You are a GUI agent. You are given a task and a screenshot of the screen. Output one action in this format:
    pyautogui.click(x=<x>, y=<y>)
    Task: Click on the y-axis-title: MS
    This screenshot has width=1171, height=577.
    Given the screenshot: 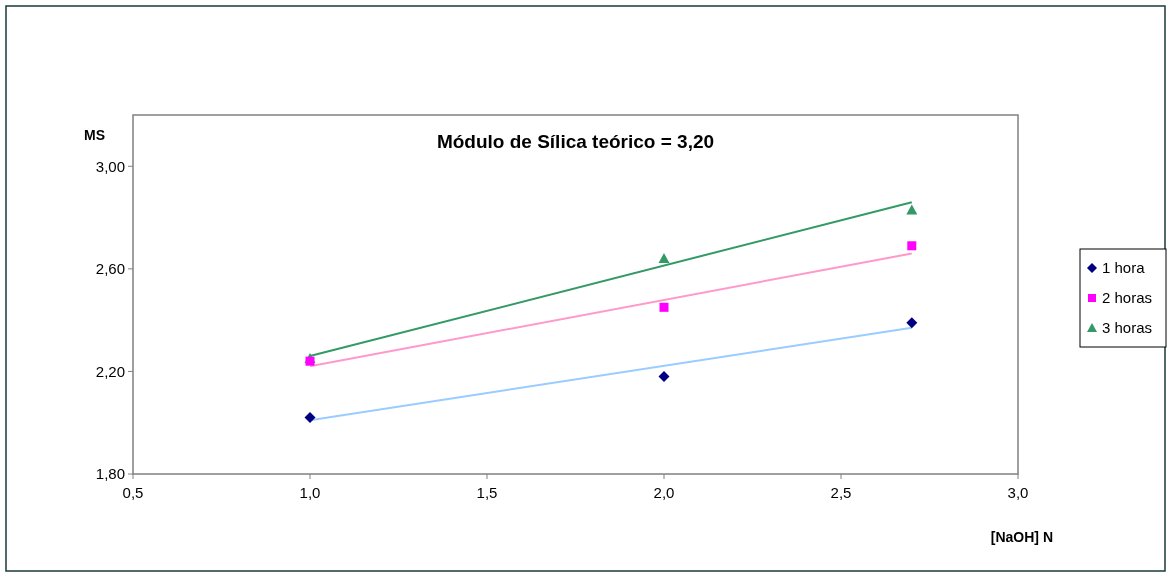 What is the action you would take?
    pyautogui.click(x=94, y=135)
    